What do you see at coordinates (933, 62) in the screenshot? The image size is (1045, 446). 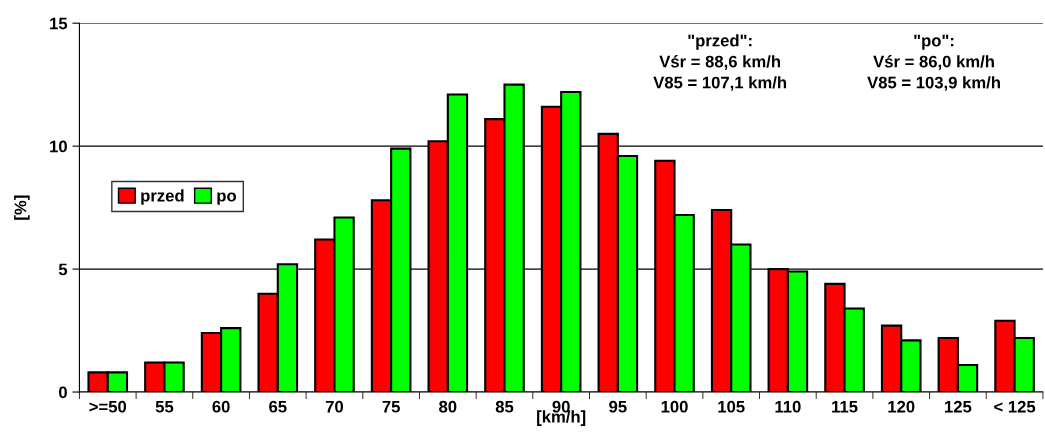 I see `annotation: "po": Vśr = 86,0 km/h V85 = 103,9 km/h` at bounding box center [933, 62].